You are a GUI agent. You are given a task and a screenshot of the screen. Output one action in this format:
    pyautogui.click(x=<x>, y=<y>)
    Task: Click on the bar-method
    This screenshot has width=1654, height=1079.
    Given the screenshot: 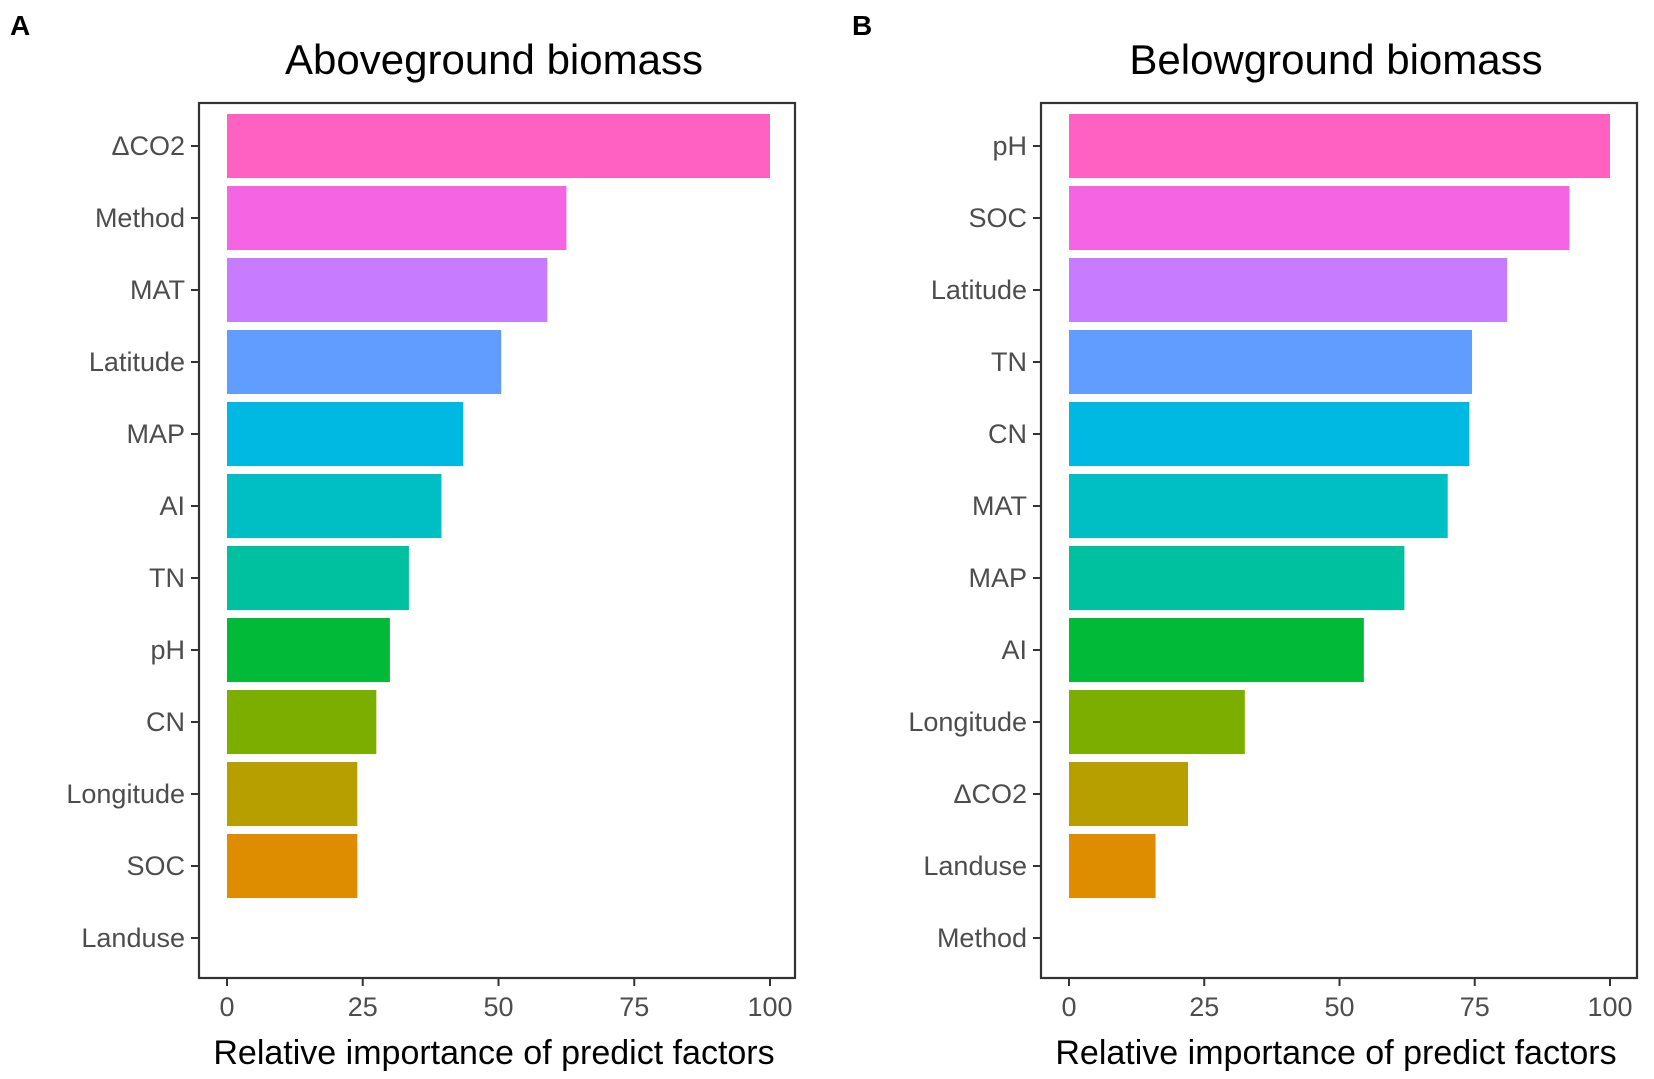 What is the action you would take?
    pyautogui.click(x=397, y=218)
    